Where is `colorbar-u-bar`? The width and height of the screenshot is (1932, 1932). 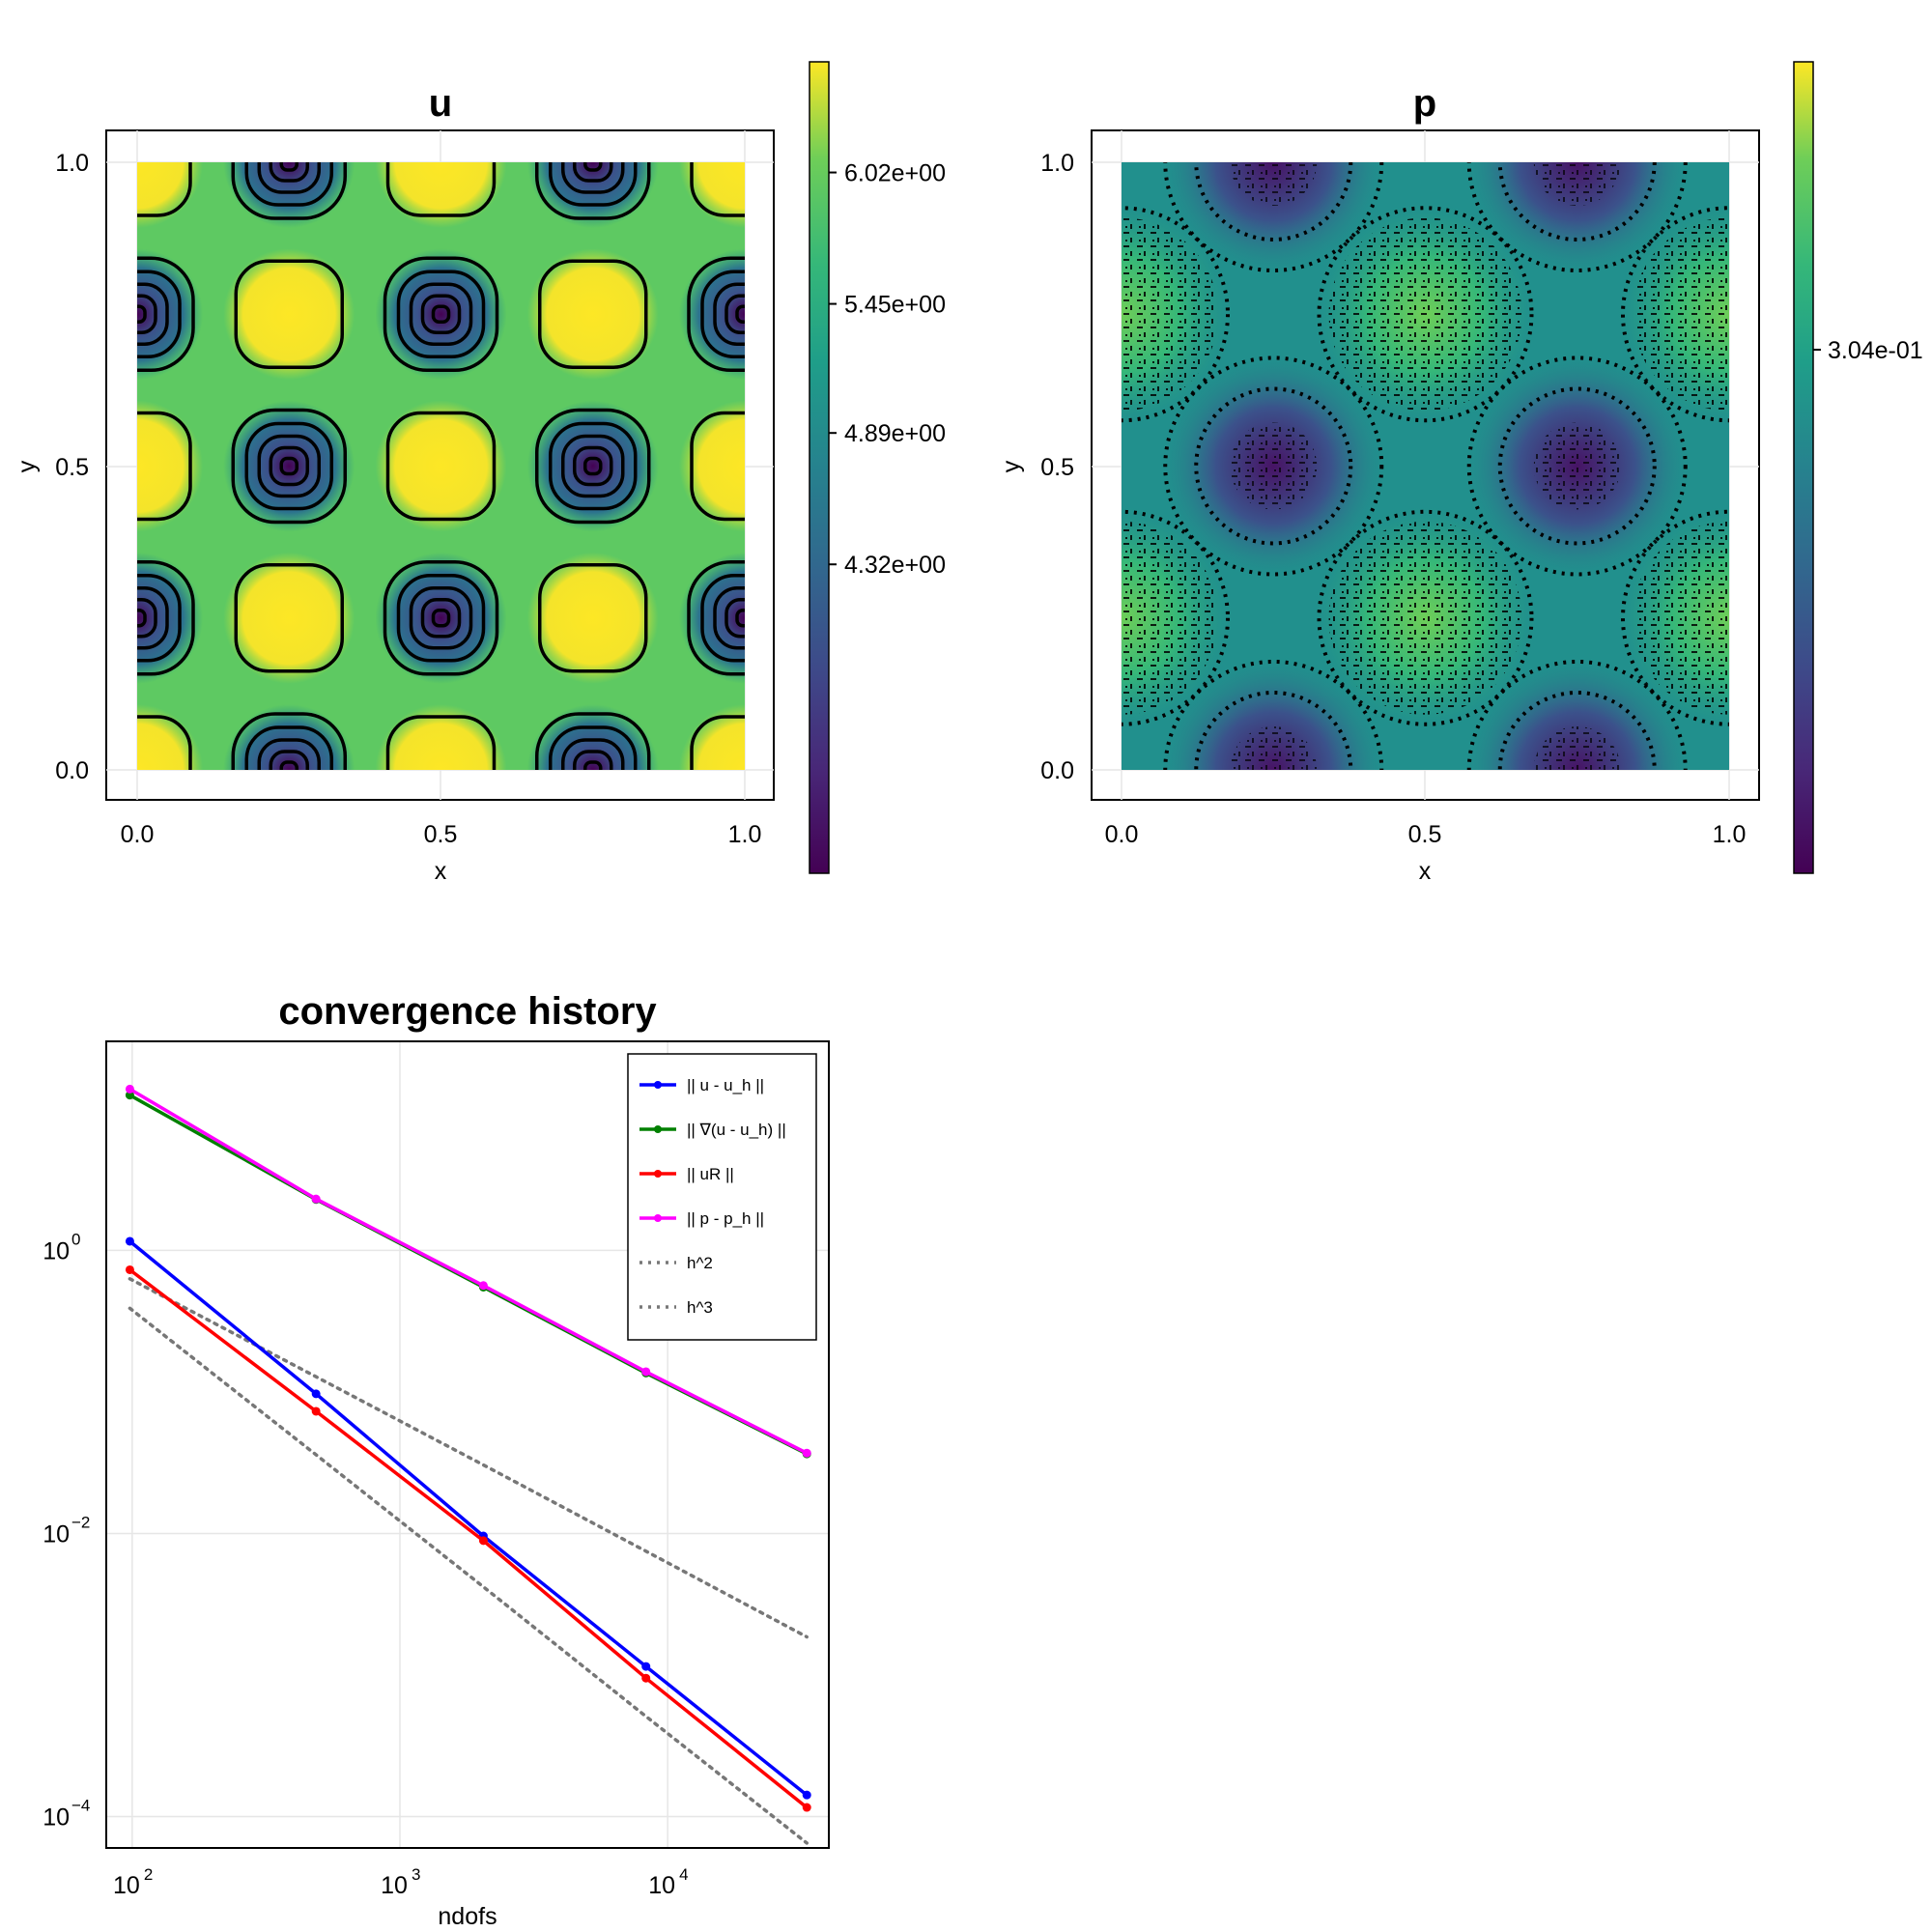 colorbar-u-bar is located at coordinates (819, 467).